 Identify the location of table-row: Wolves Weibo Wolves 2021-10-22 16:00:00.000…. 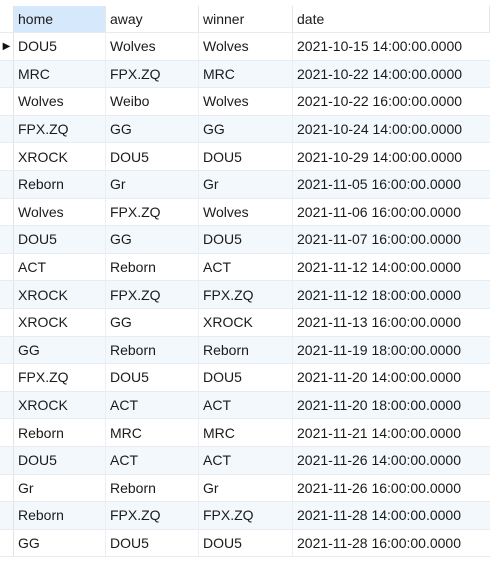
(245, 102).